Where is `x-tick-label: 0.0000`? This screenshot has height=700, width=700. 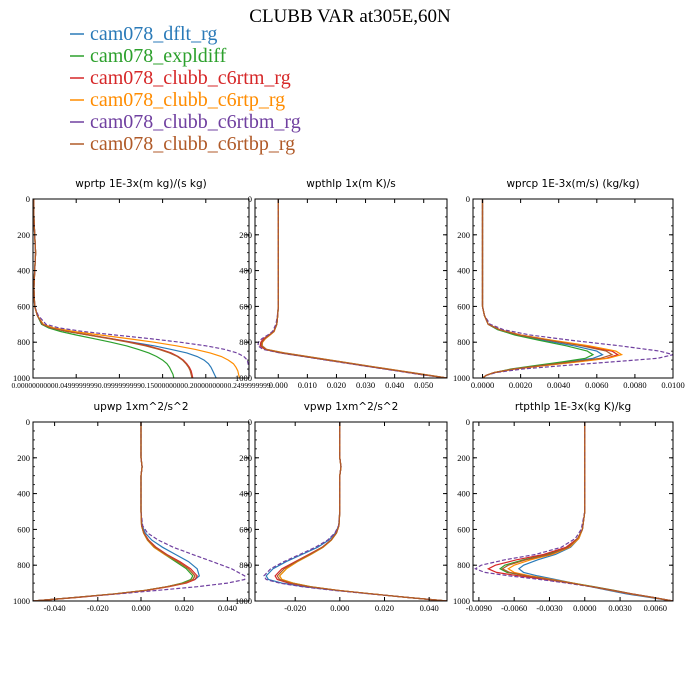 x-tick-label: 0.0000 is located at coordinates (482, 385).